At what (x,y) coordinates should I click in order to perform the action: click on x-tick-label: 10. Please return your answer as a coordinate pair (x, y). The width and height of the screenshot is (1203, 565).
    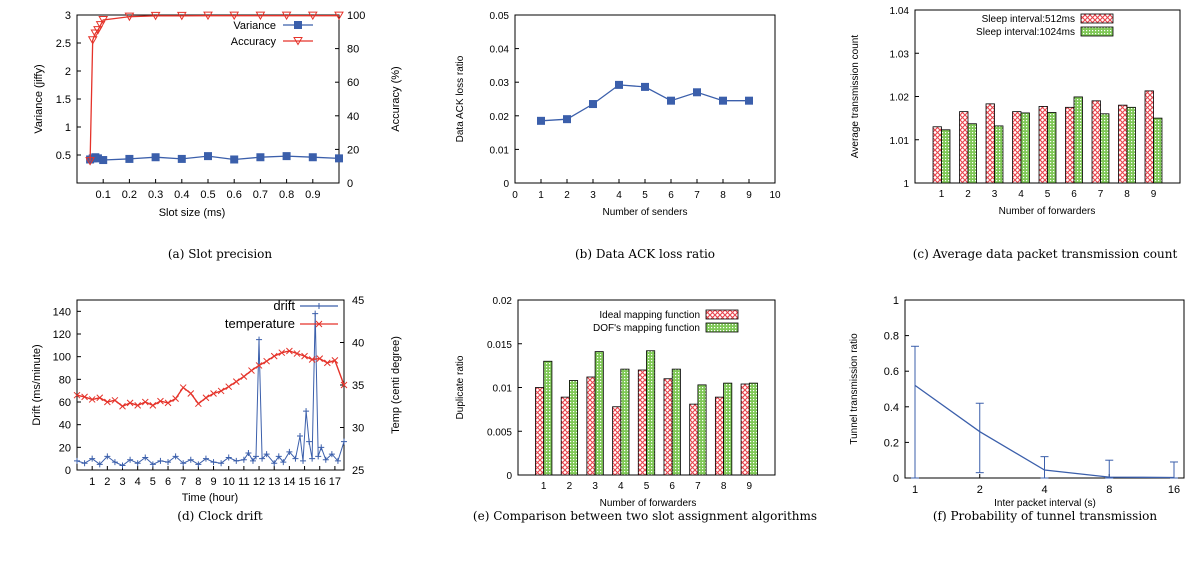
    Looking at the image, I should click on (775, 195).